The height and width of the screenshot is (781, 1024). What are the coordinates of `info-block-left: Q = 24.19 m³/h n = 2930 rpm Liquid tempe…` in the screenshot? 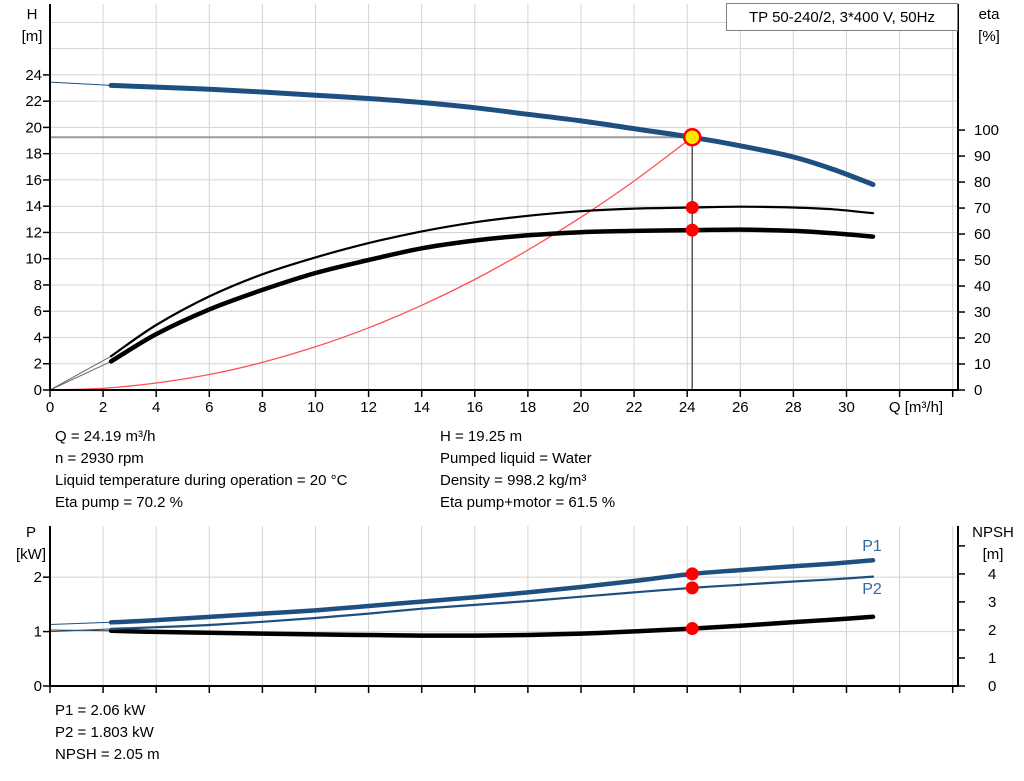 It's located at (201, 470).